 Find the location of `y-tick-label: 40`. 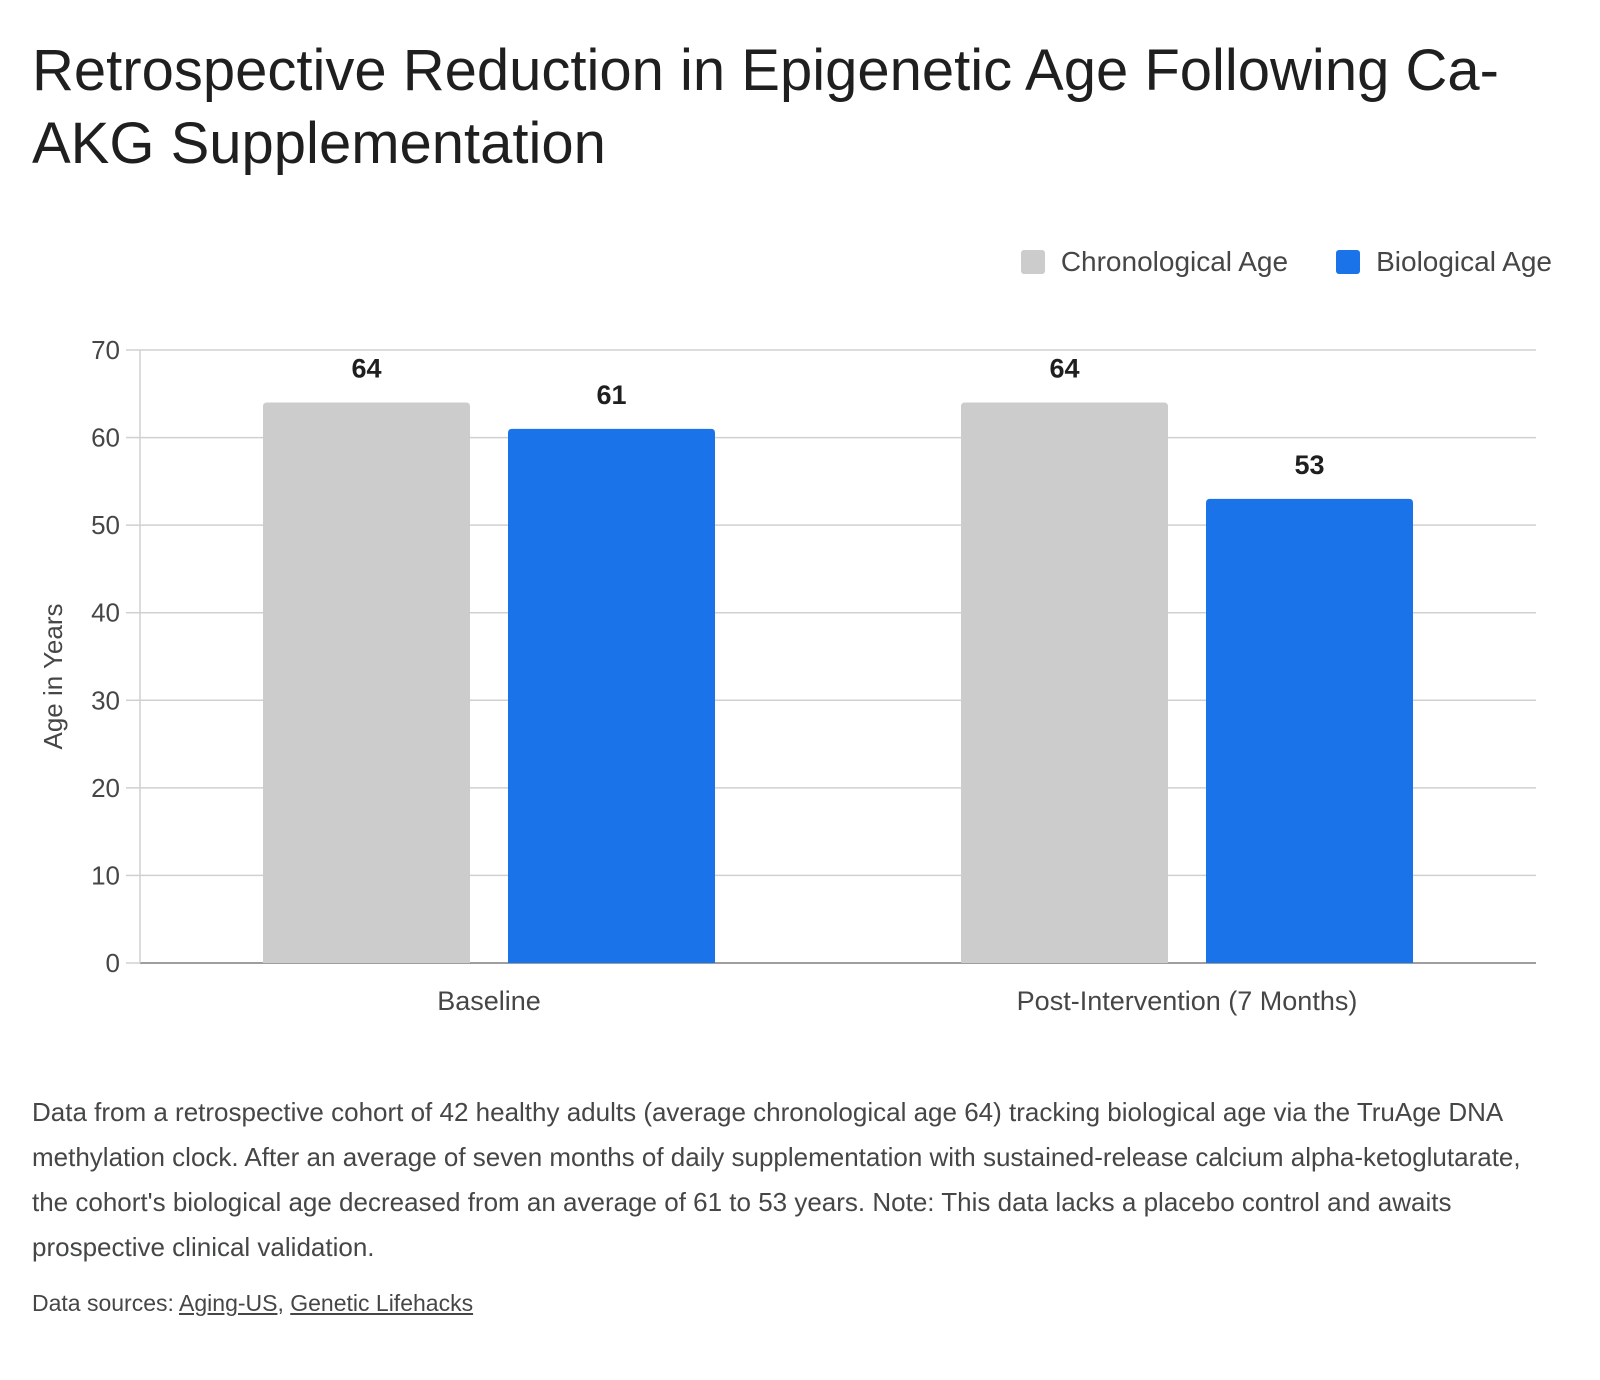

y-tick-label: 40 is located at coordinates (105, 613).